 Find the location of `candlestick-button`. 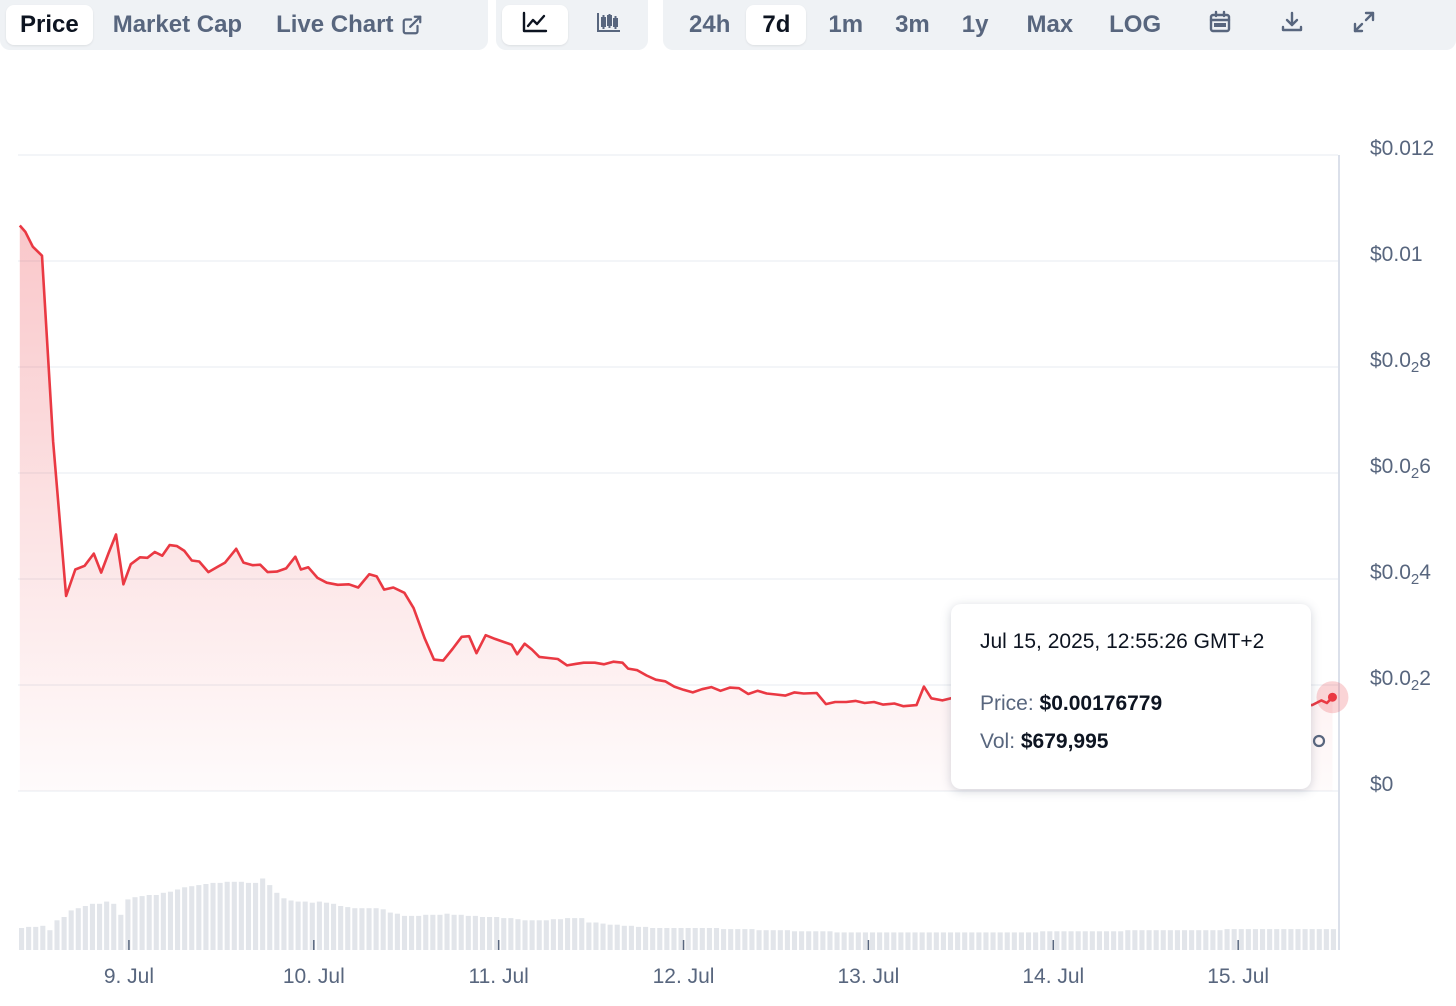

candlestick-button is located at coordinates (609, 25).